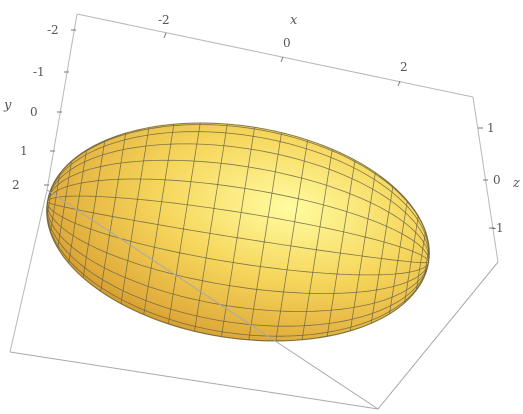 This screenshot has height=414, width=523. Describe the element at coordinates (294, 20) in the screenshot. I see `x-axis-label: x` at that location.